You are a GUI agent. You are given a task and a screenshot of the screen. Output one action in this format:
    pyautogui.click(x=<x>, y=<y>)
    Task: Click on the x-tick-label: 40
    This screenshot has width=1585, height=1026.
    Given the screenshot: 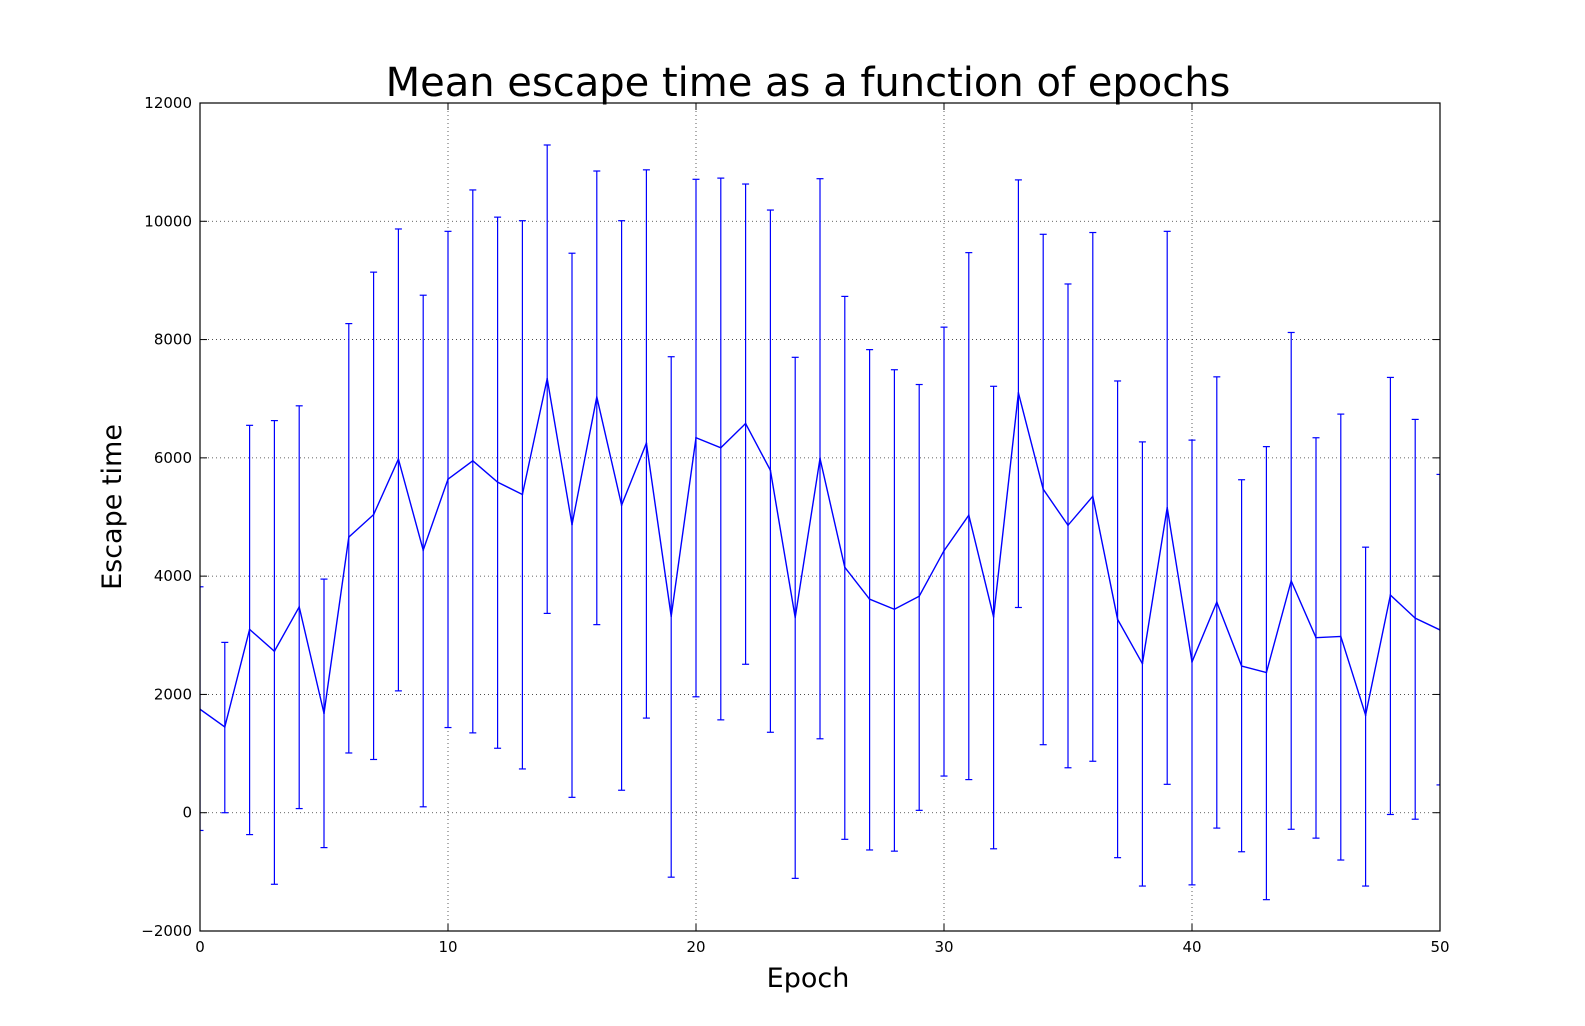 What is the action you would take?
    pyautogui.click(x=1191, y=947)
    